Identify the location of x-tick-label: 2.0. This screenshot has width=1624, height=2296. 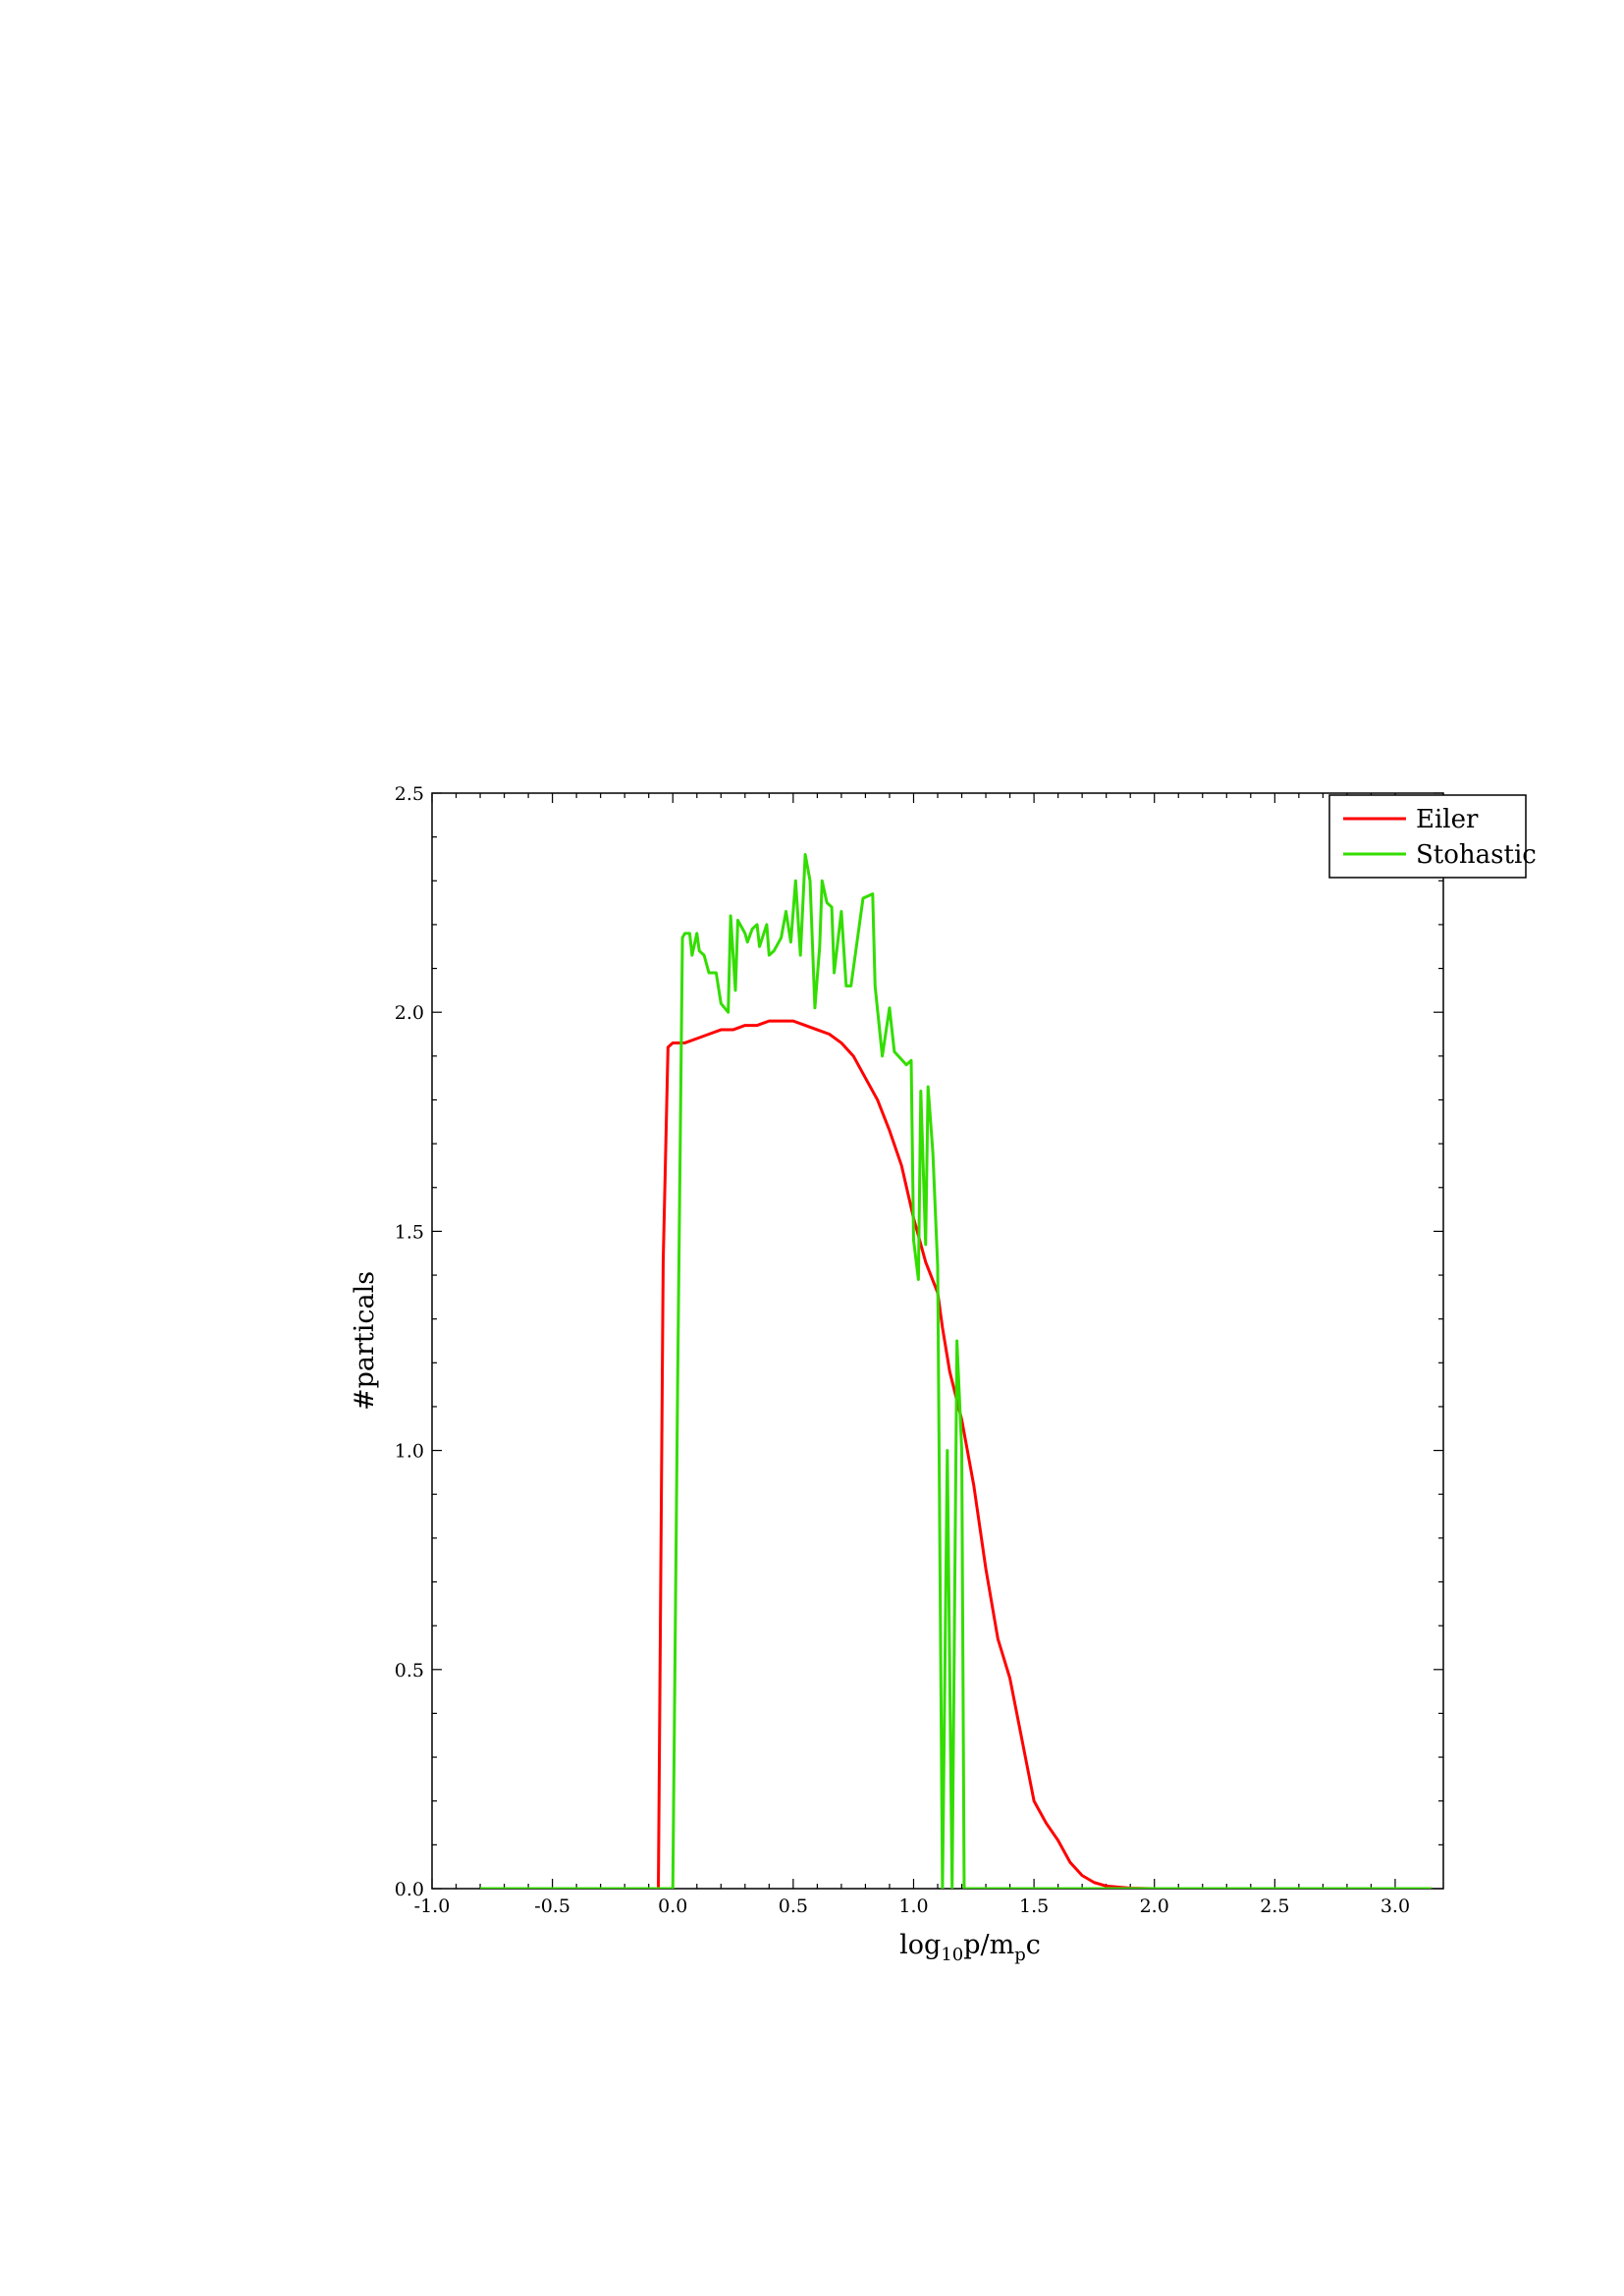
(1154, 1906).